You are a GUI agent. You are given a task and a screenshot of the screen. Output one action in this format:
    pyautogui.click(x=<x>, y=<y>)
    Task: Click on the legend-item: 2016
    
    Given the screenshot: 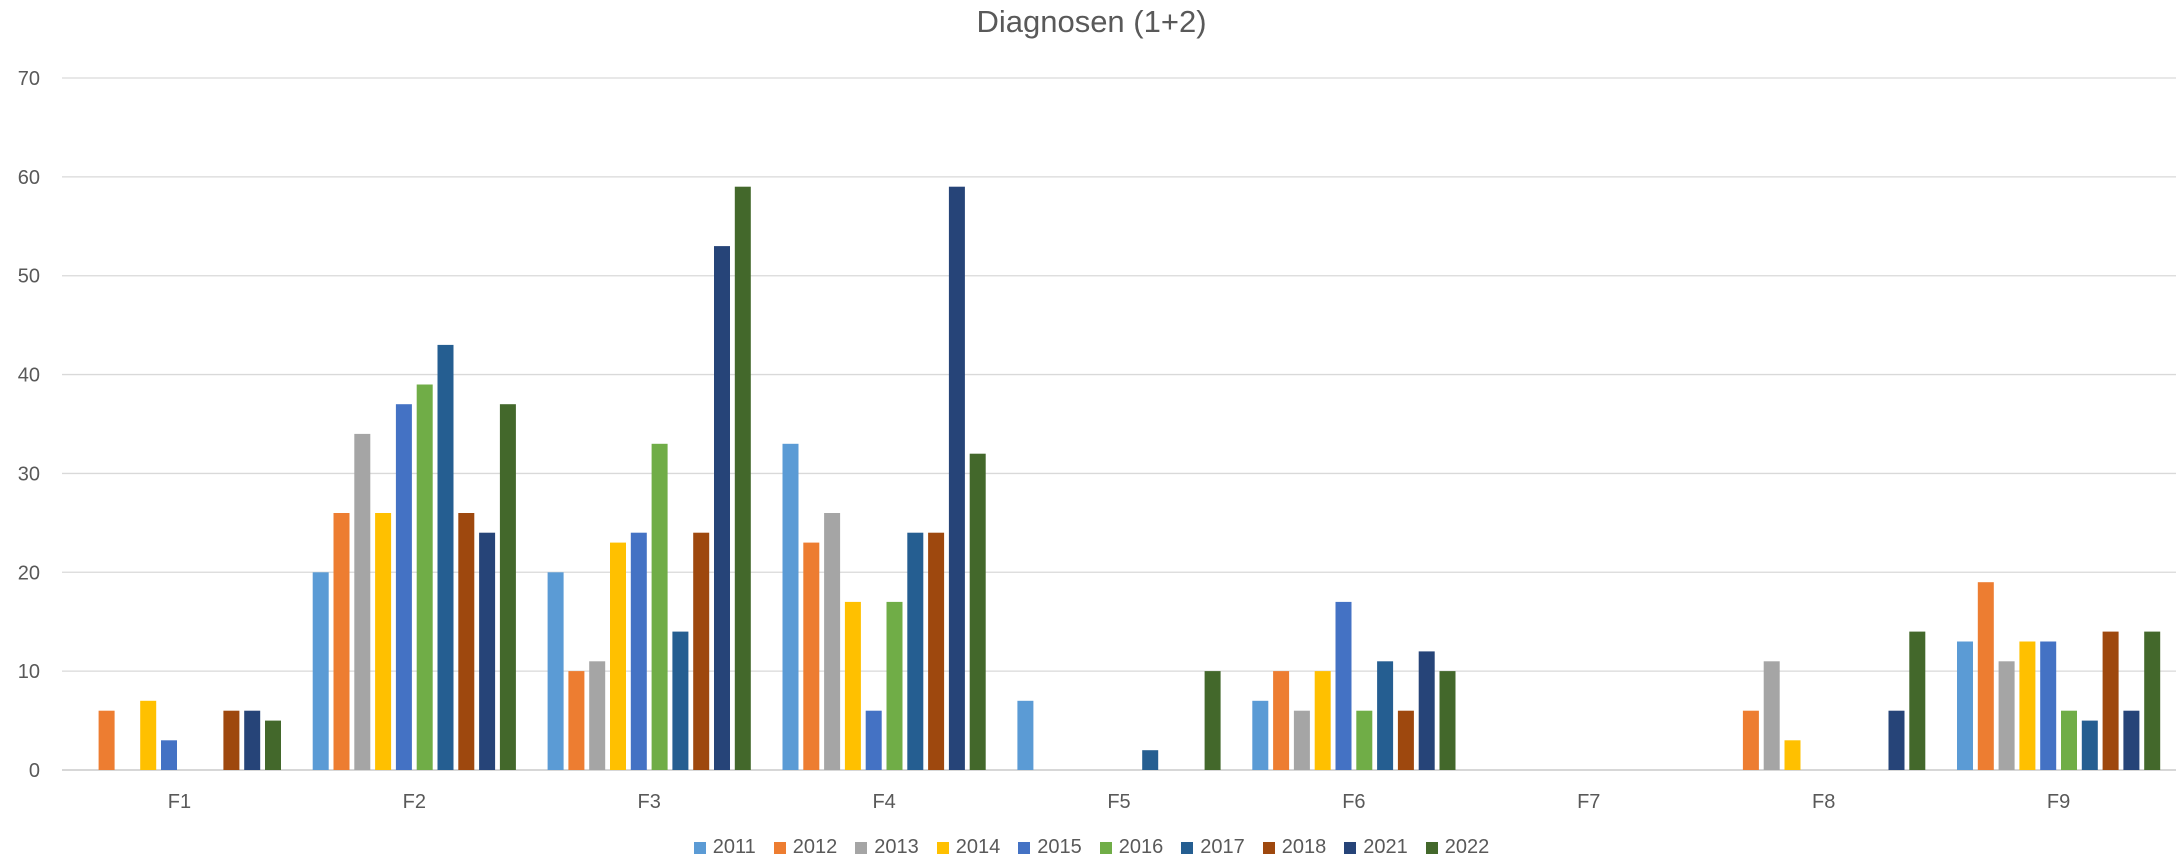 What is the action you would take?
    pyautogui.click(x=1131, y=847)
    